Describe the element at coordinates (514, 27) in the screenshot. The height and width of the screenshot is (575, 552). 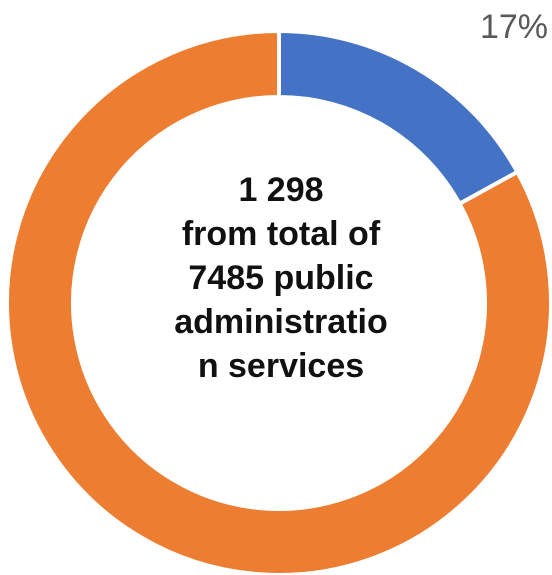
I see `data-label-slice-1: 17%` at that location.